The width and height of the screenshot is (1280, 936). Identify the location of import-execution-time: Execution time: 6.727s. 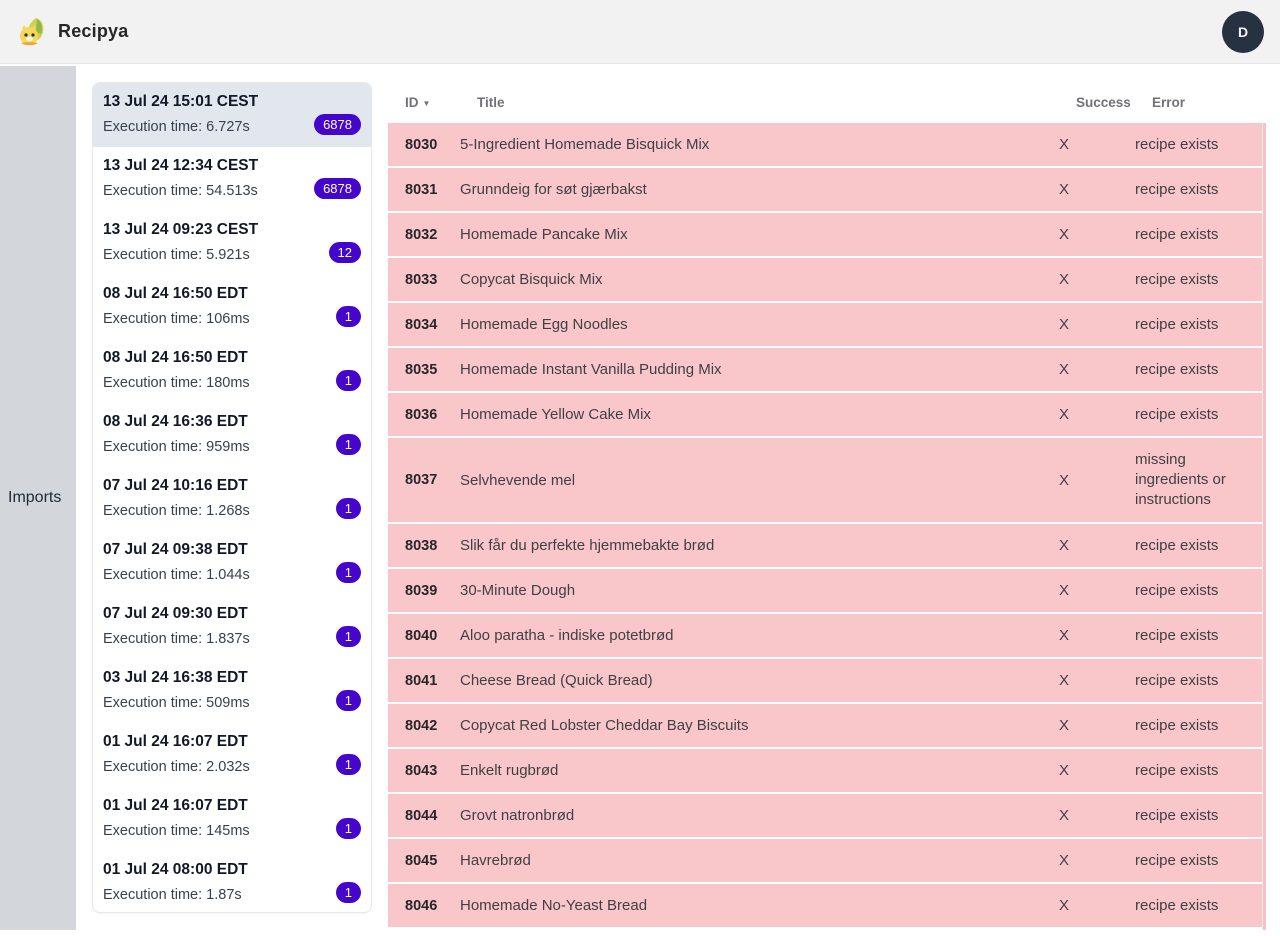
(176, 127).